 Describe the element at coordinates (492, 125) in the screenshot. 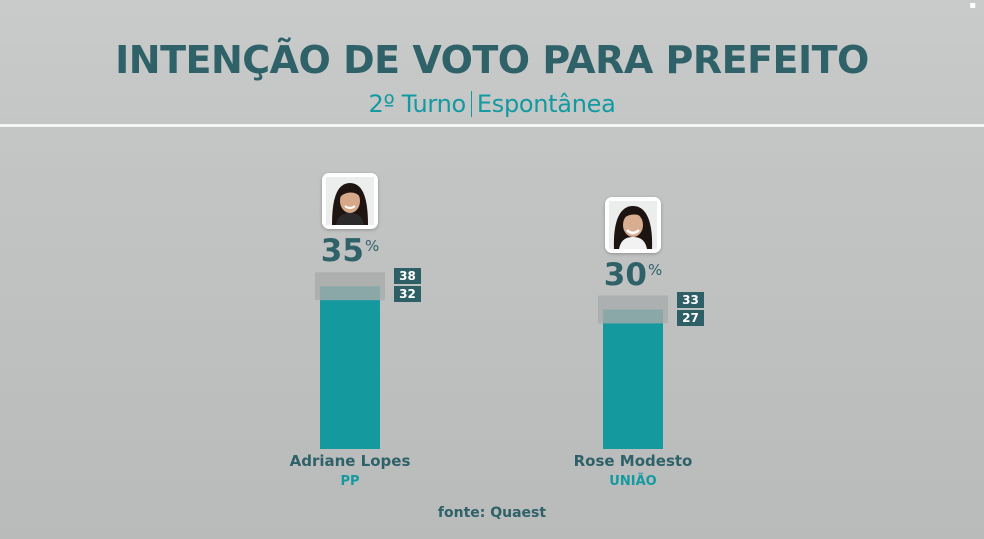

I see `header-divider` at that location.